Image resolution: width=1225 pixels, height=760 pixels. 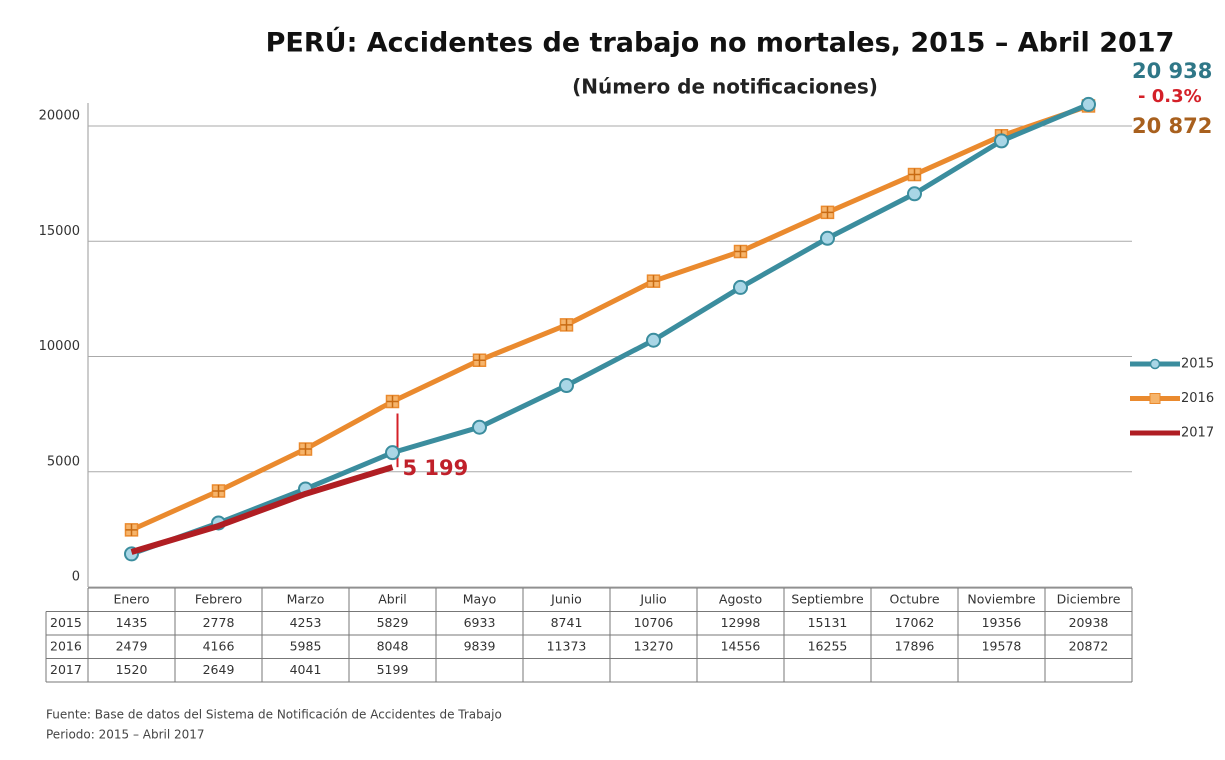 I want to click on y-tick-label: 15000, so click(x=59, y=231).